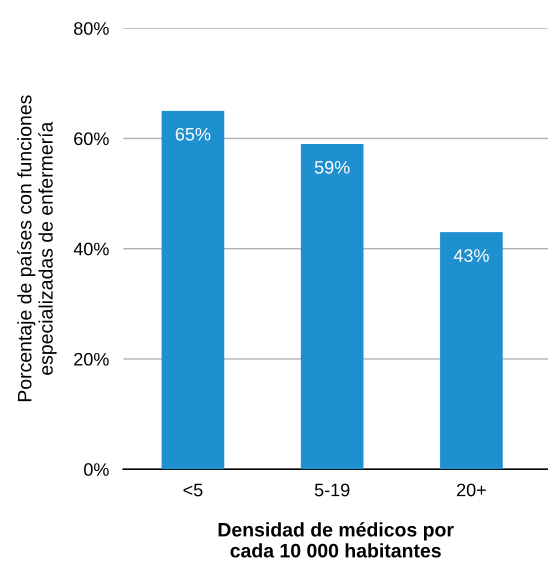 This screenshot has height=575, width=548. I want to click on y-tick-label: 20%, so click(91, 359).